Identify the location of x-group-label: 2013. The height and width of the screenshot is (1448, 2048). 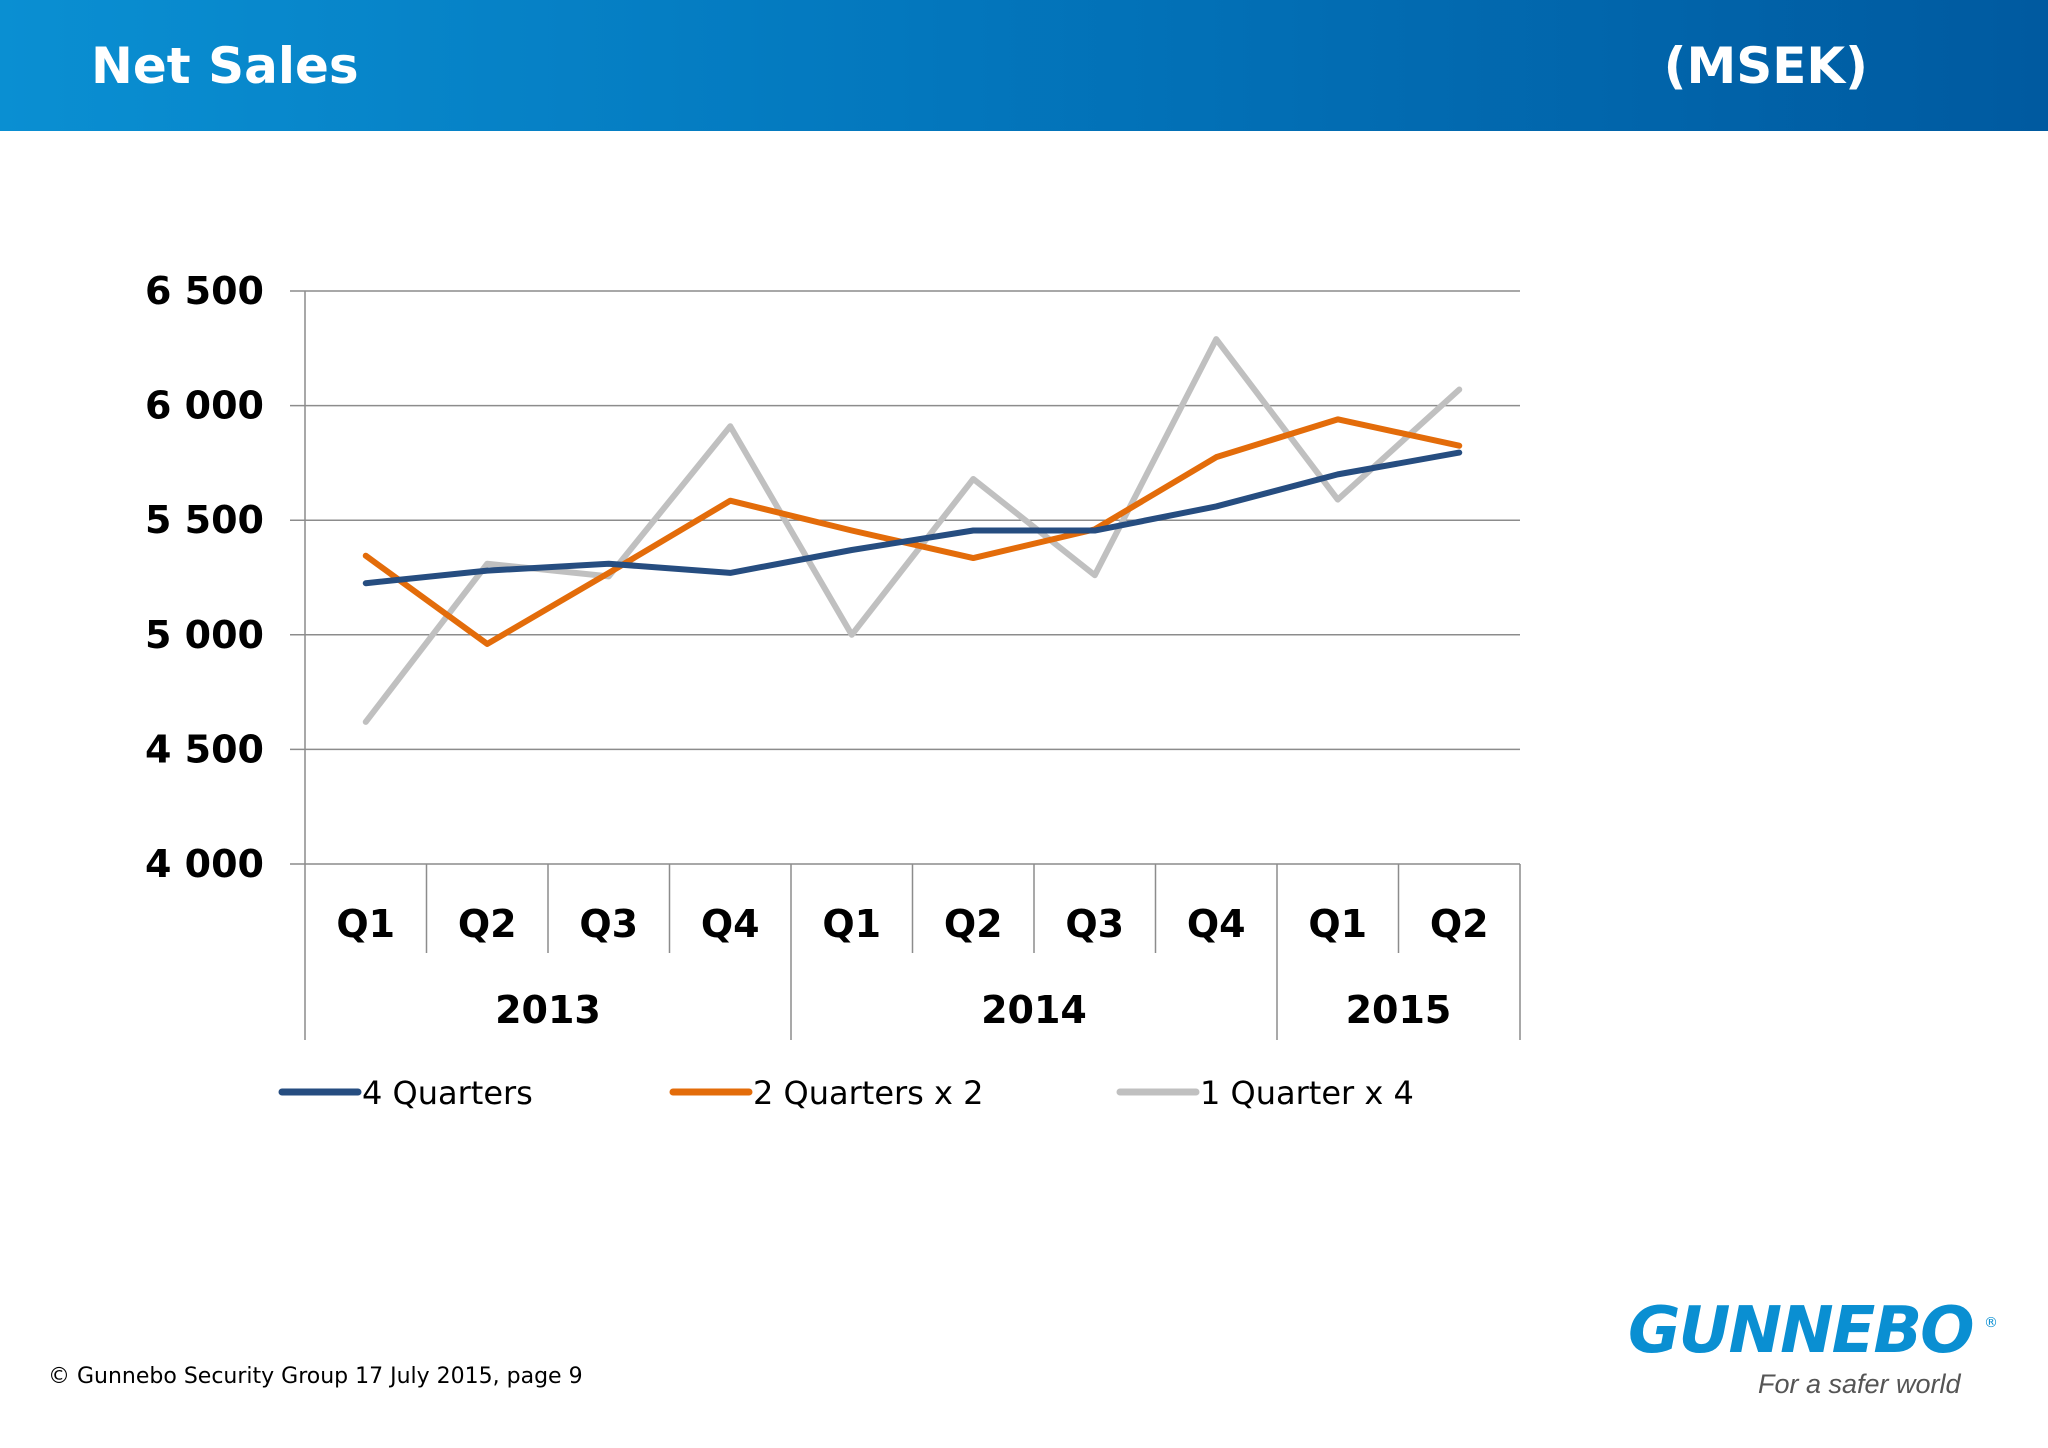
(548, 1010).